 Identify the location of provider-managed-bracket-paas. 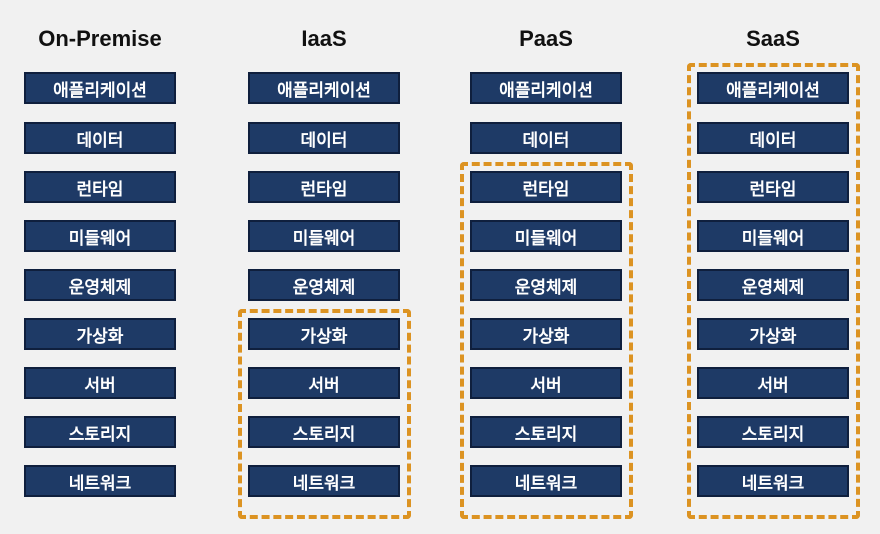
(546, 340).